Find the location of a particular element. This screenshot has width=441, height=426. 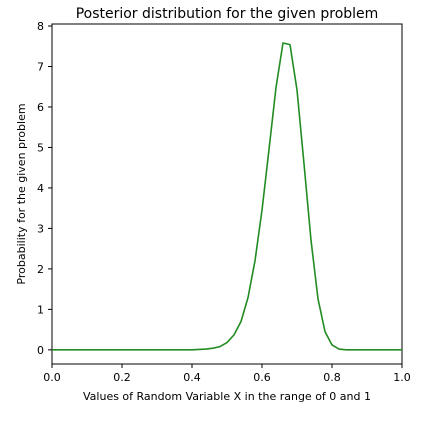

y-axis: 0 1 2 3 4 5 6 7 8 is located at coordinates (44, 188).